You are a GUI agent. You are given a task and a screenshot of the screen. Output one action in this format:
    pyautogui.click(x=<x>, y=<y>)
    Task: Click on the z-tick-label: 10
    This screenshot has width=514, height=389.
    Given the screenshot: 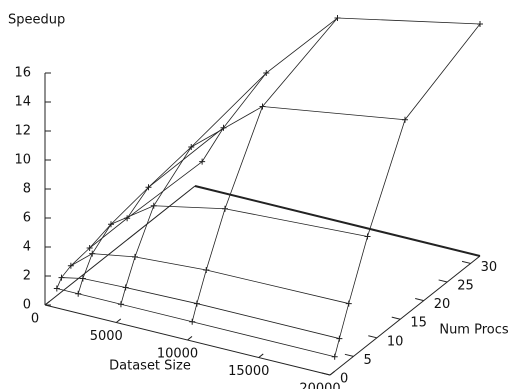 What is the action you would take?
    pyautogui.click(x=22, y=160)
    